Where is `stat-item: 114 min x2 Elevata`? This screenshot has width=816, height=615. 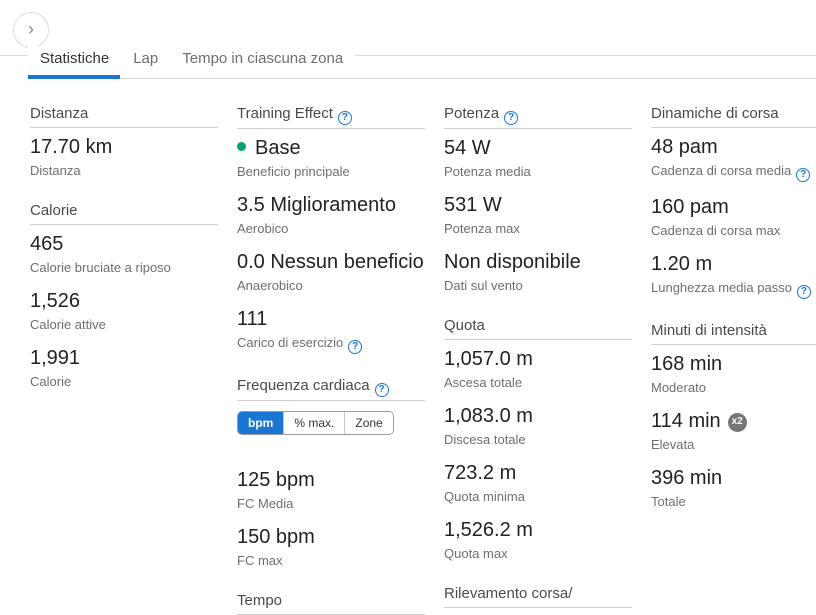 stat-item: 114 min x2 Elevata is located at coordinates (733, 430).